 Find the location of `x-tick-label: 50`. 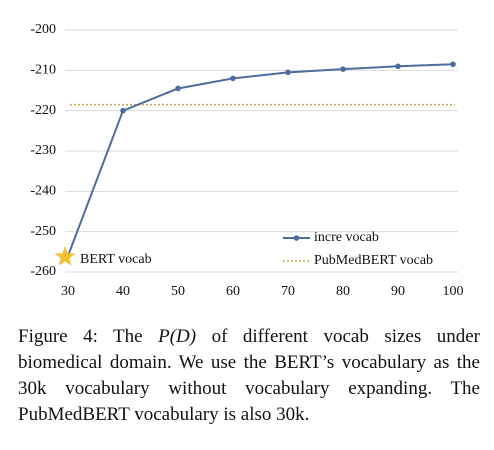

x-tick-label: 50 is located at coordinates (178, 291).